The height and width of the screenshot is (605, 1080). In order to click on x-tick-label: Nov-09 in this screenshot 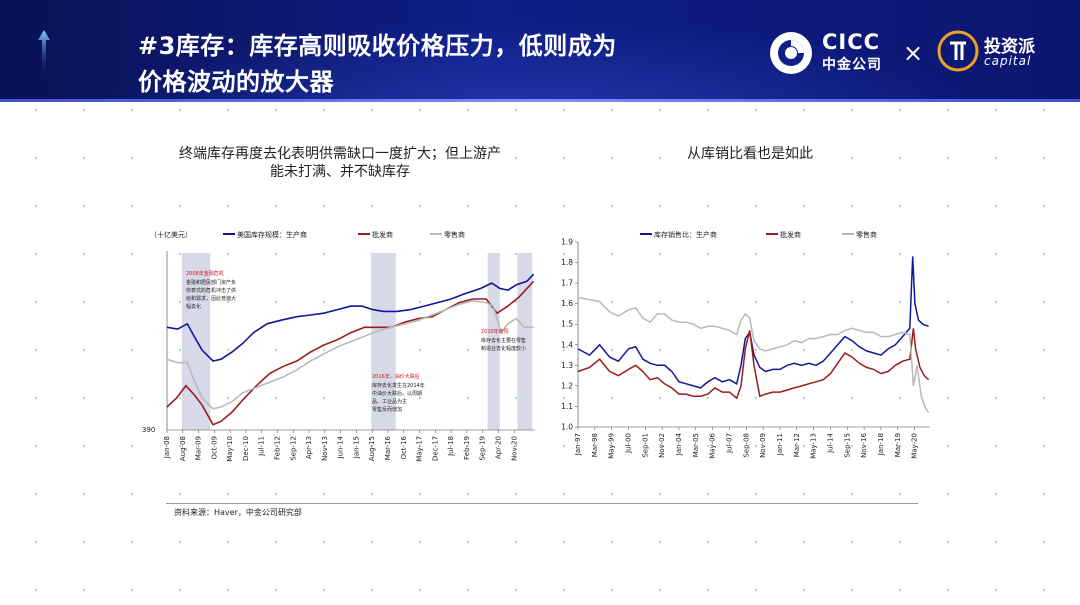, I will do `click(763, 445)`.